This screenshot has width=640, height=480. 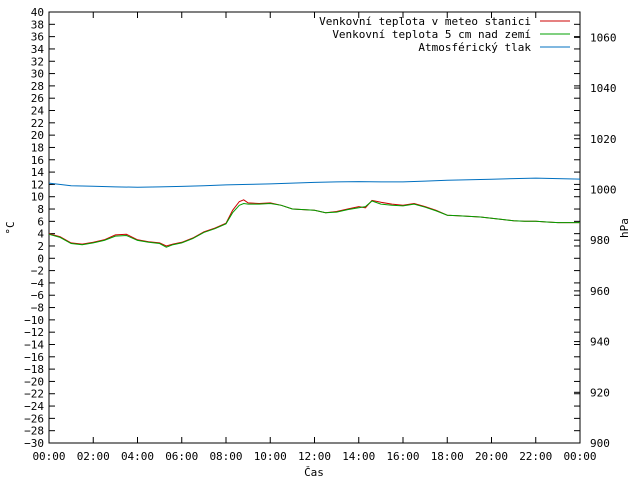 What do you see at coordinates (37, 24) in the screenshot?
I see `y-left-tick-label: 38` at bounding box center [37, 24].